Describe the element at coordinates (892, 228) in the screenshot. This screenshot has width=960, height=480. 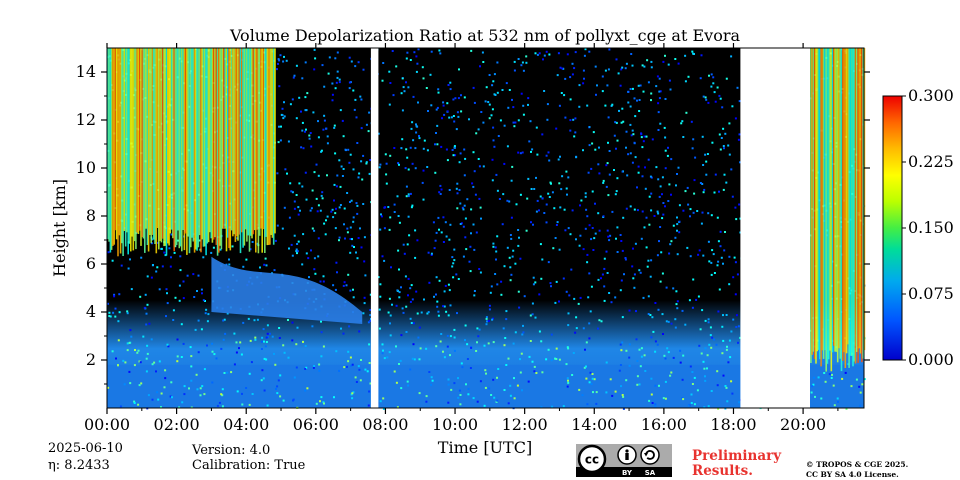
I see `colorbar-gradient` at that location.